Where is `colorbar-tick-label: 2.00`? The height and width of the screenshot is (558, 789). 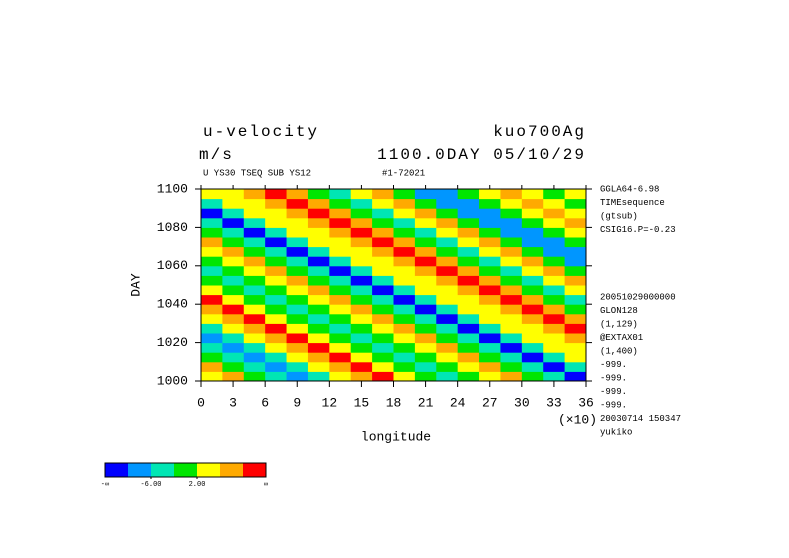
colorbar-tick-label: 2.00 is located at coordinates (197, 485).